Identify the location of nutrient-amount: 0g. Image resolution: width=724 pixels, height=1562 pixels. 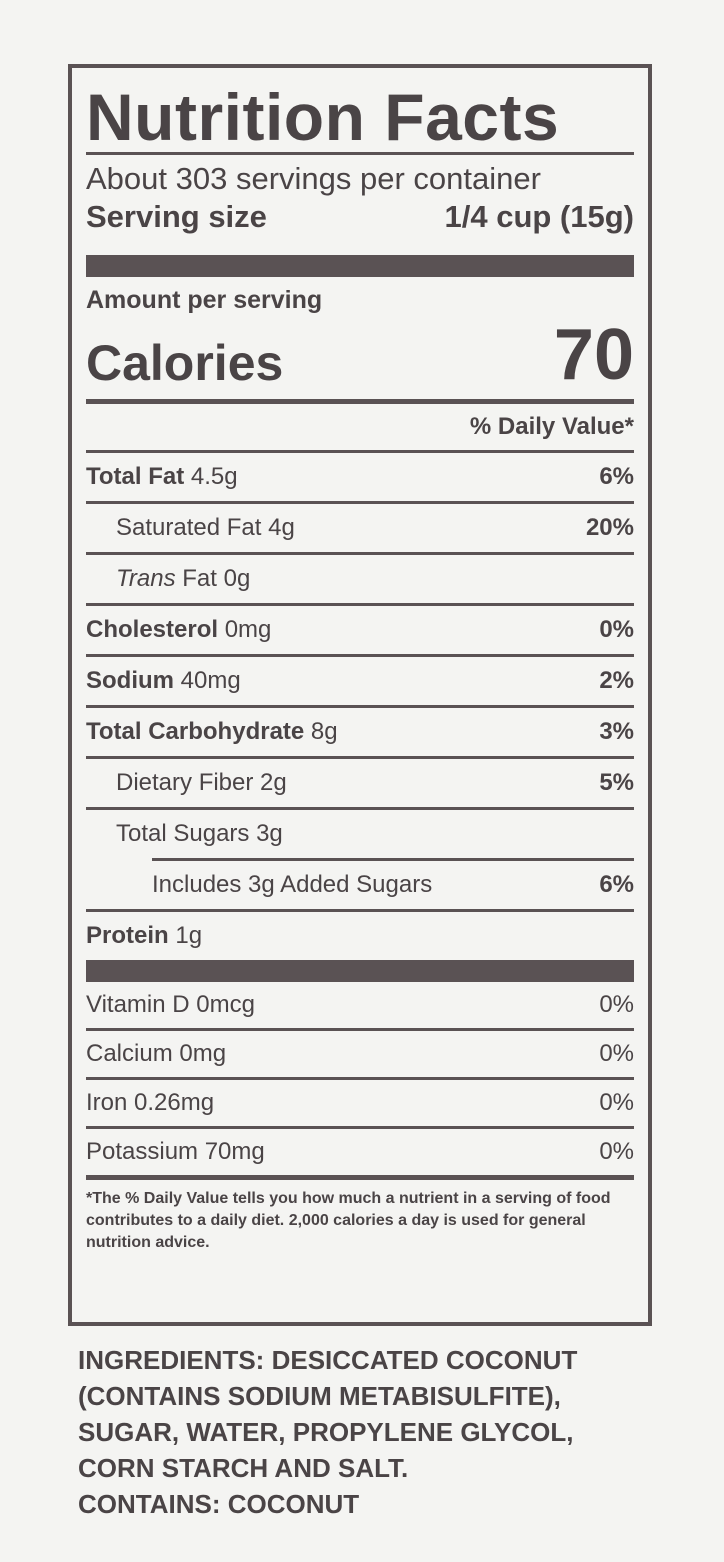
(237, 578).